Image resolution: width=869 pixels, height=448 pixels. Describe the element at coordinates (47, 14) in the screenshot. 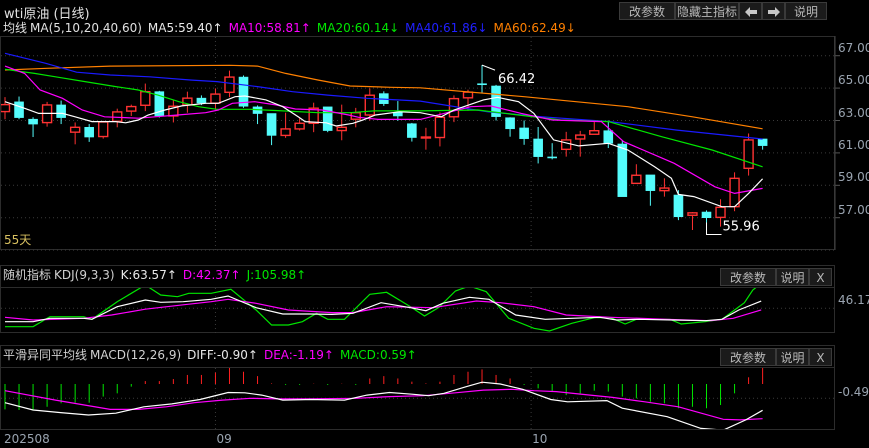

I see `chart-title: wti原油 (日线)` at that location.